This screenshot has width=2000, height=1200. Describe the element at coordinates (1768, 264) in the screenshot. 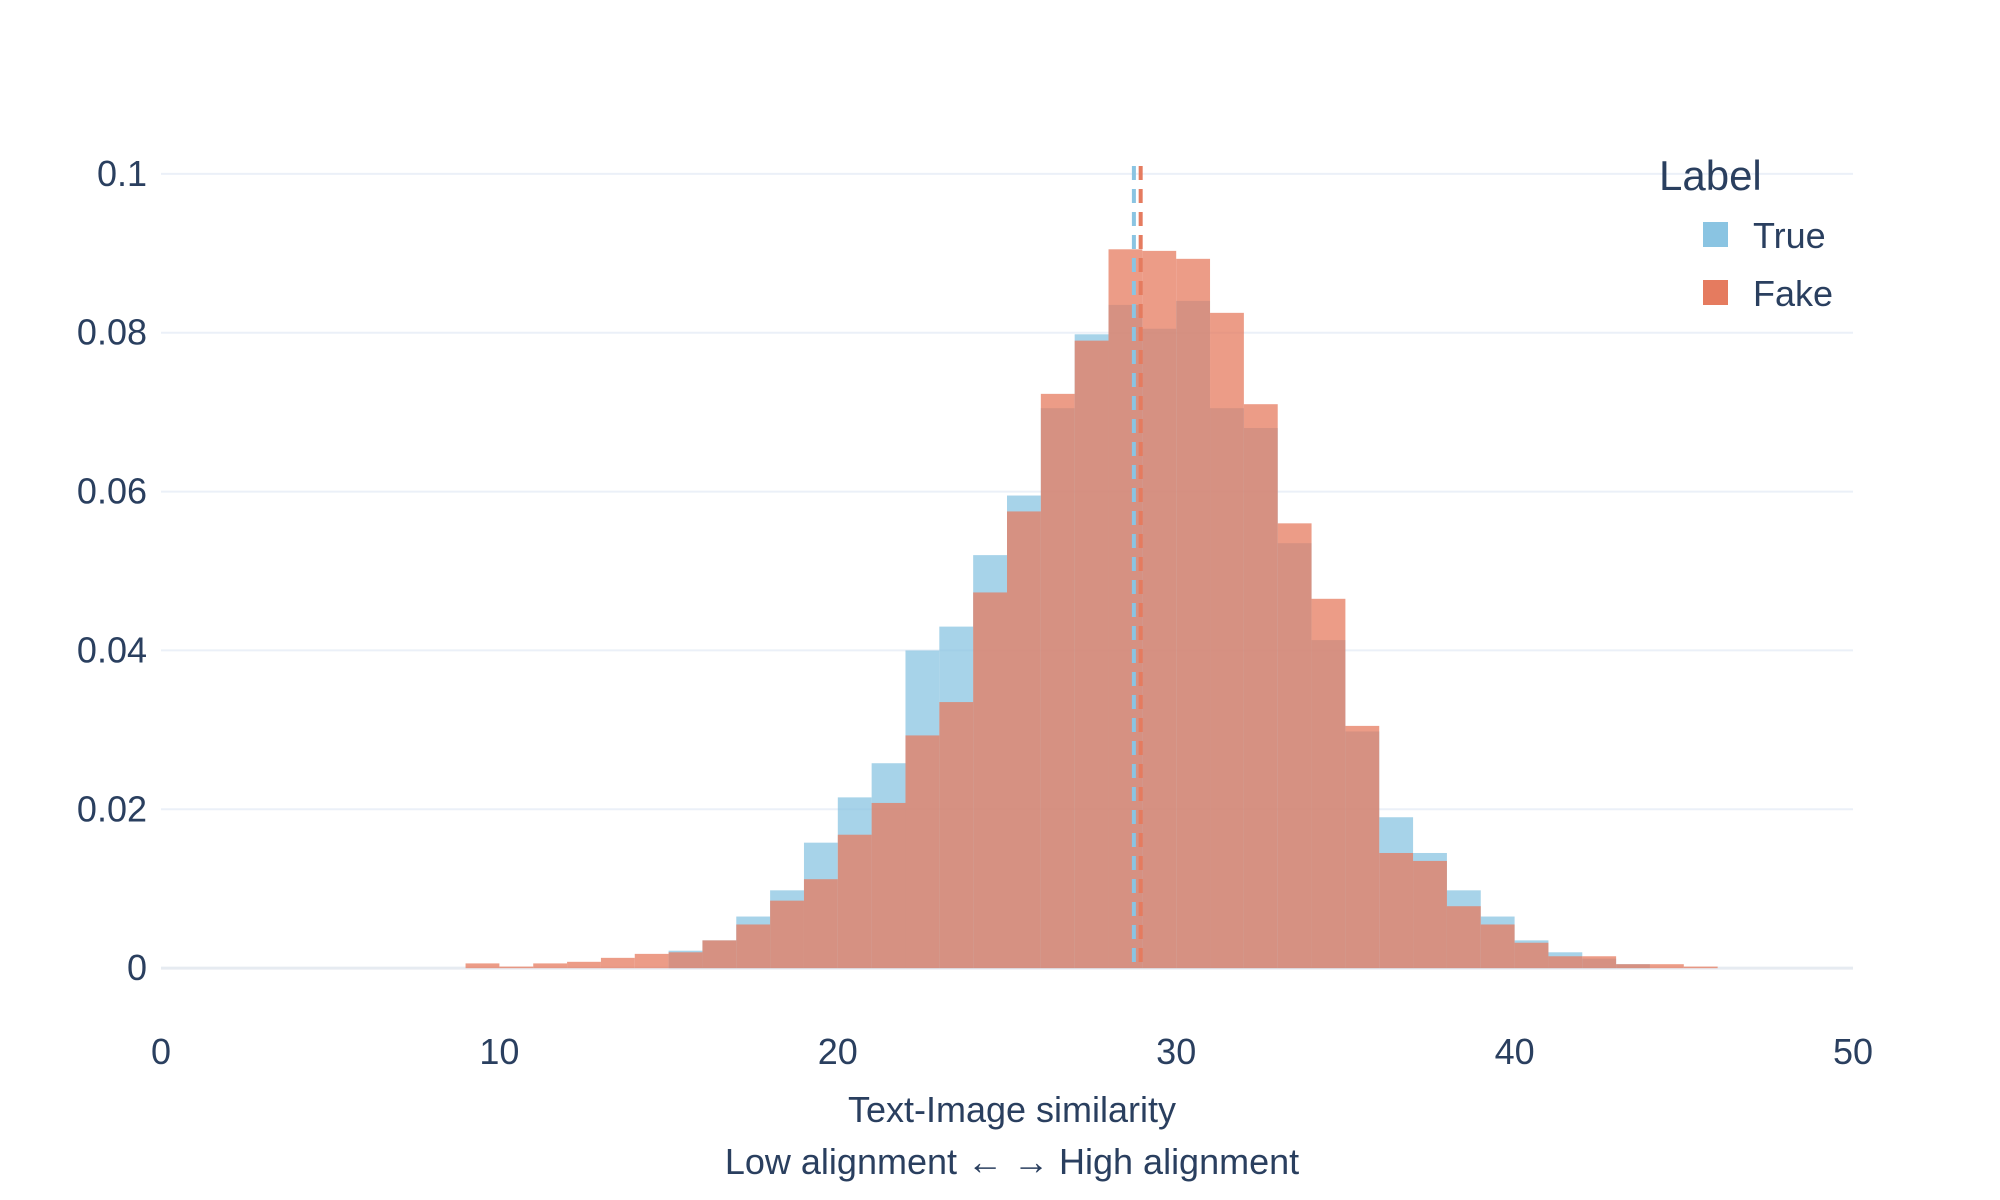

I see `legend-items: True Fake` at that location.